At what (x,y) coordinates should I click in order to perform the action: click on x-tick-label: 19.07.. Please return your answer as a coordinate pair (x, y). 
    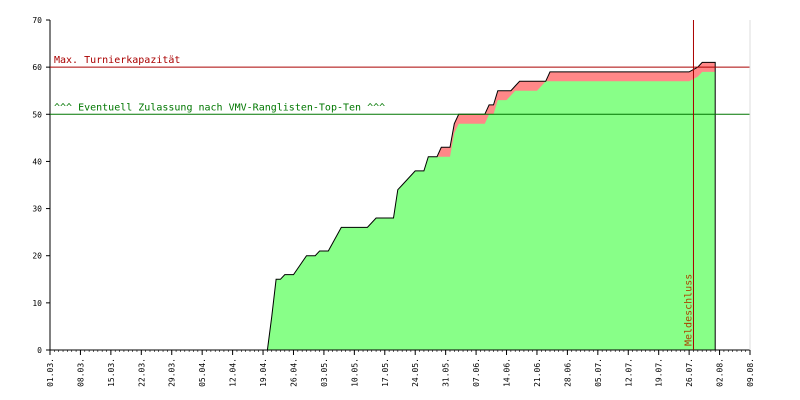
    Looking at the image, I should click on (659, 372).